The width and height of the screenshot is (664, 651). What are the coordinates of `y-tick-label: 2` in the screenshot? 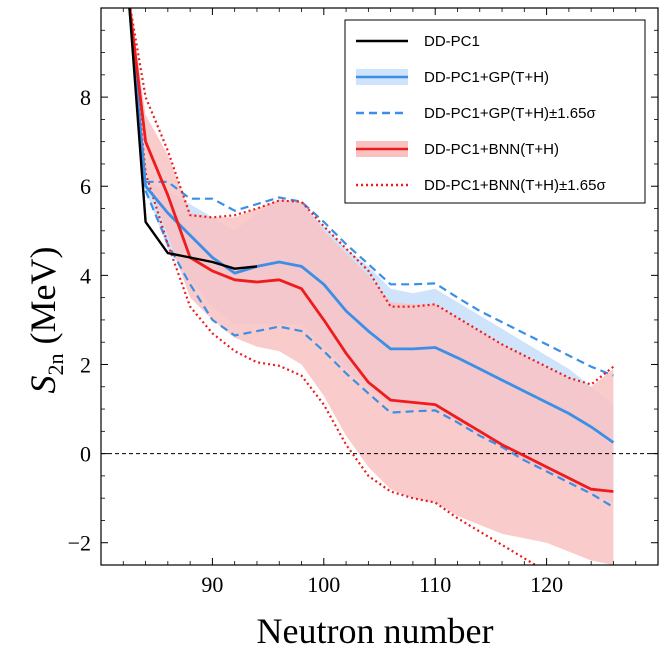 It's located at (85, 364).